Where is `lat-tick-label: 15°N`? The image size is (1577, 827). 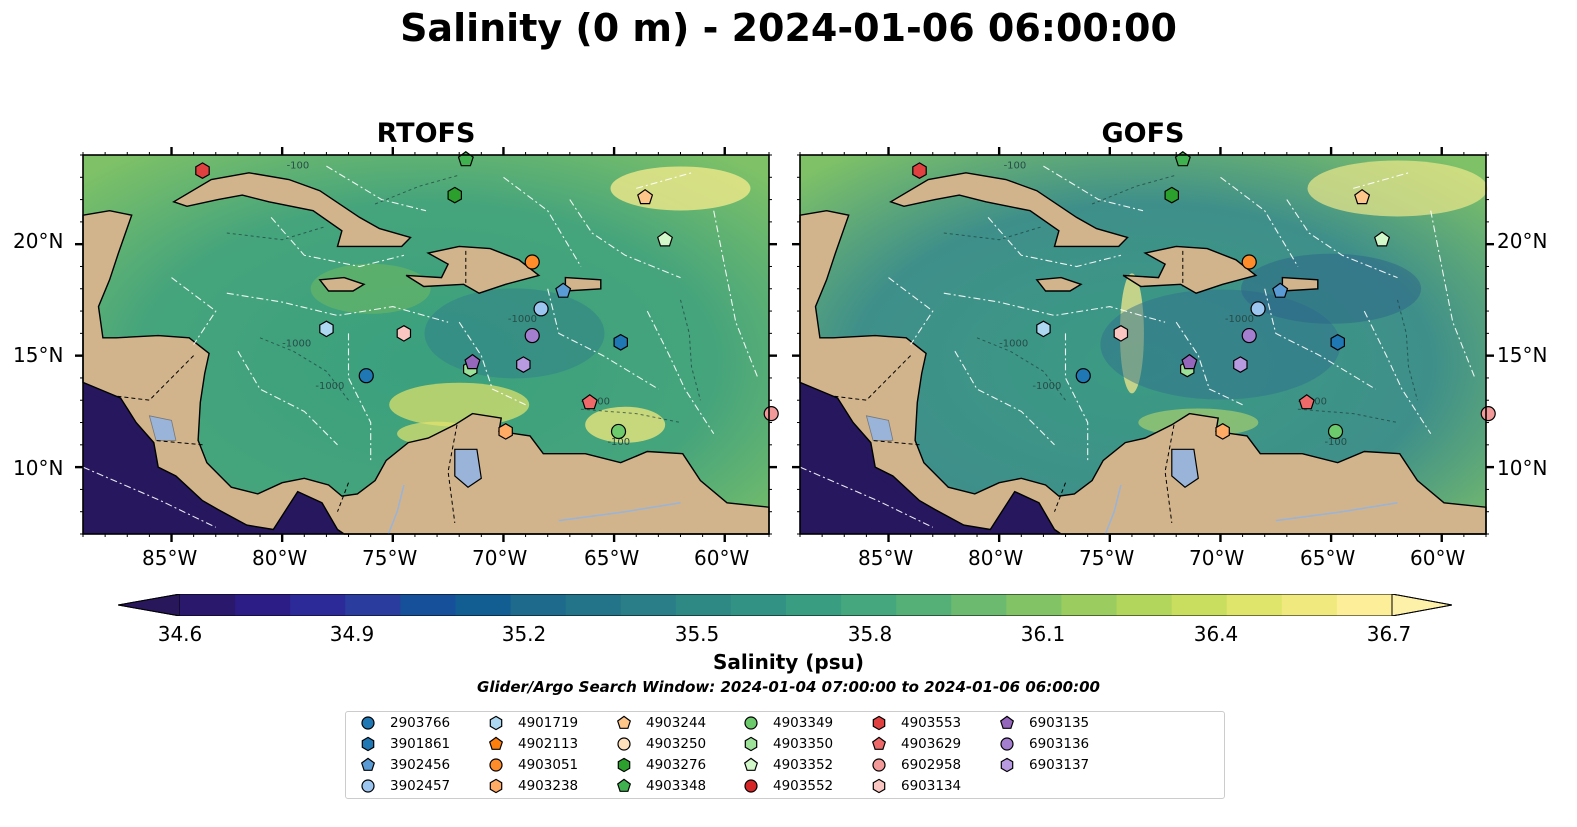 lat-tick-label: 15°N is located at coordinates (1522, 355).